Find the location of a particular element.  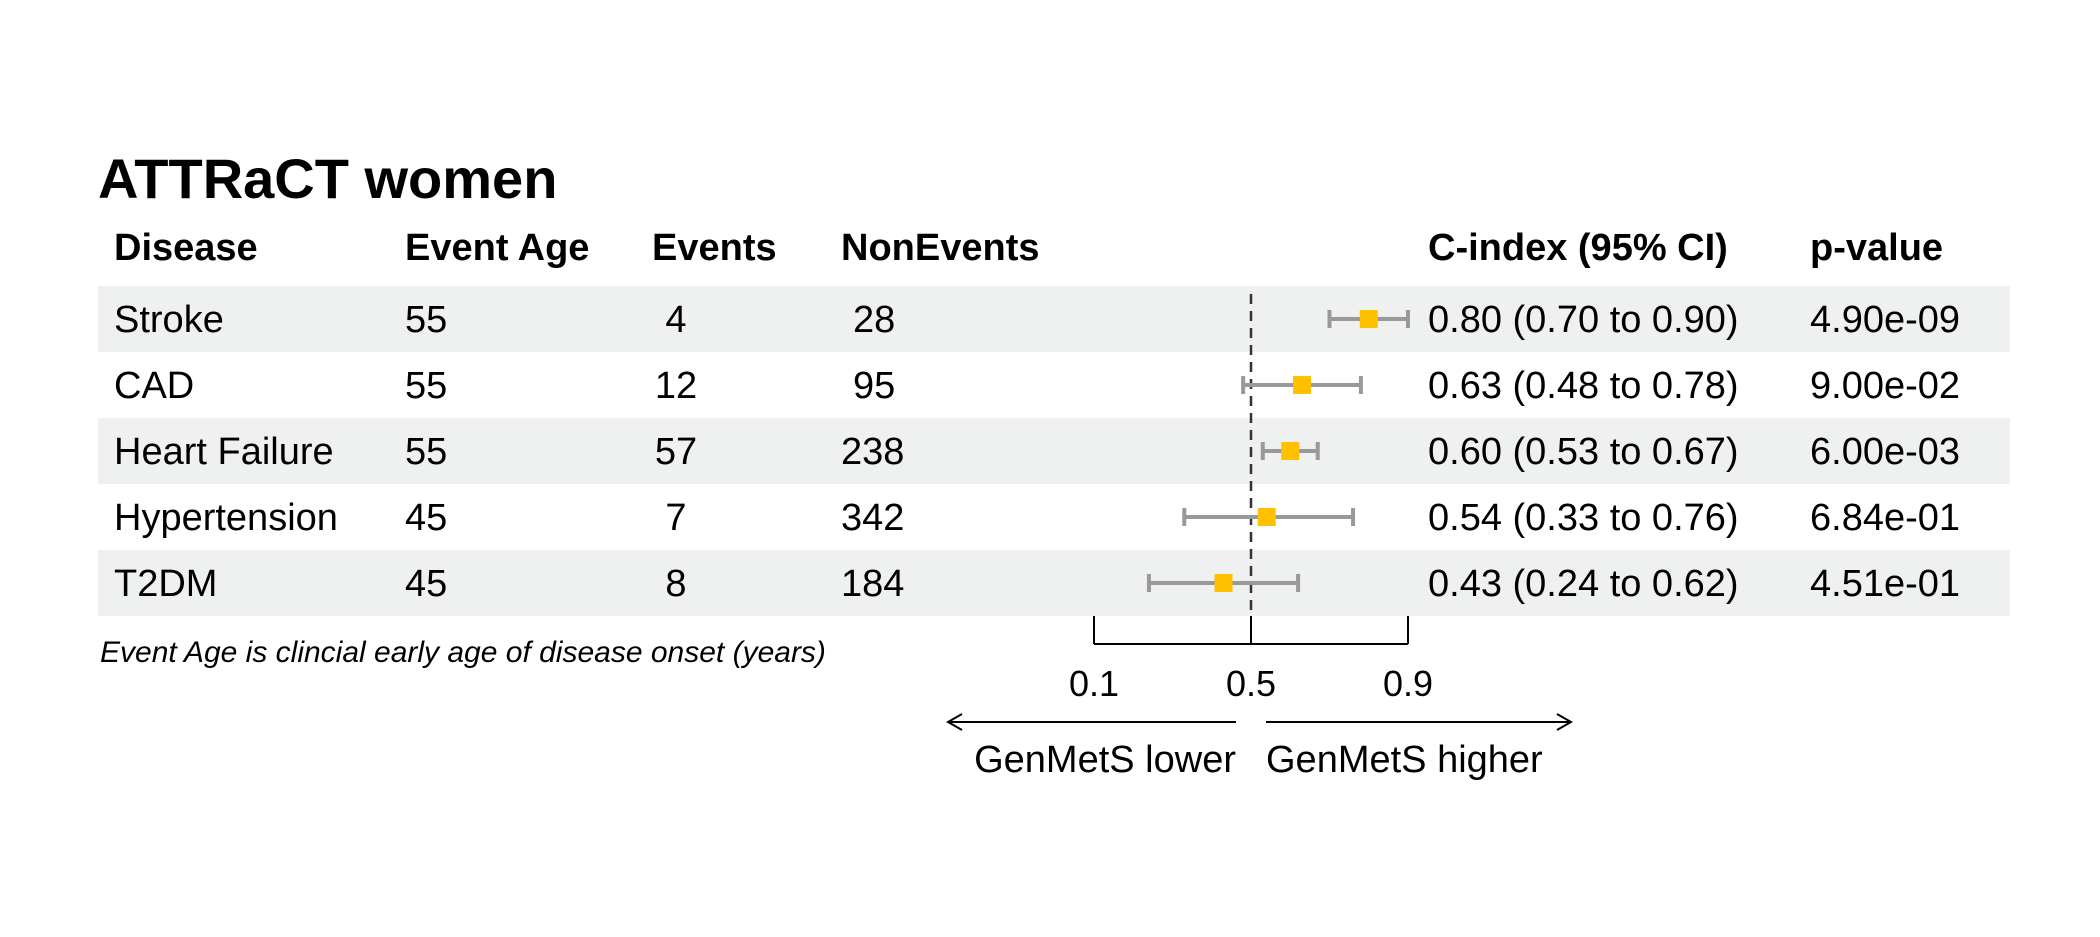

cell-events: 8 is located at coordinates (675, 584).